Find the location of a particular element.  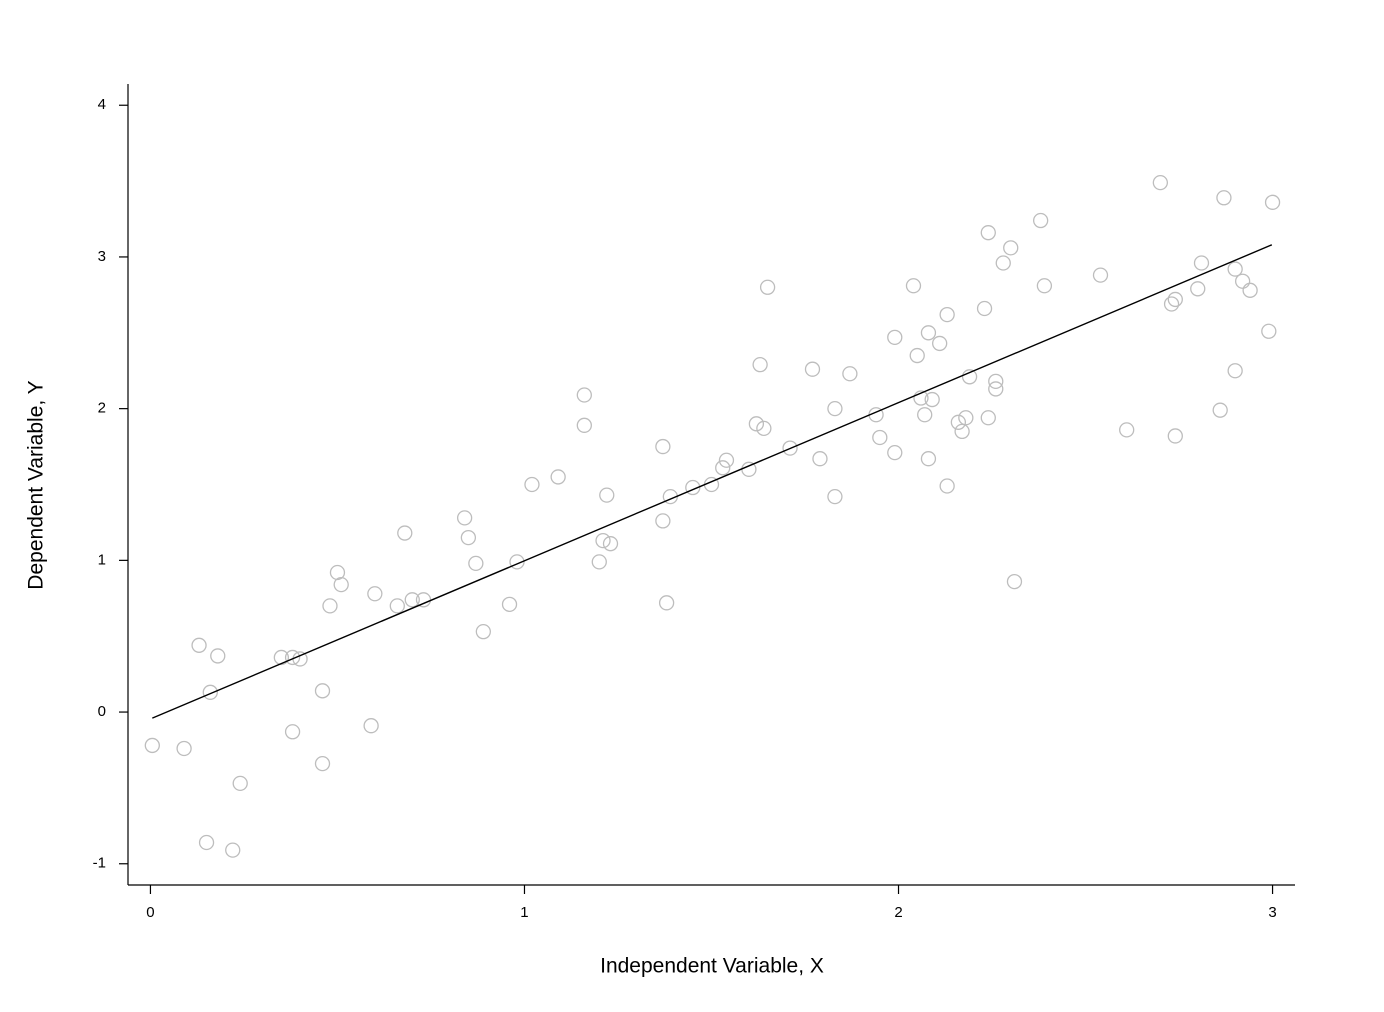

y-tick-label: 2 is located at coordinates (102, 408).